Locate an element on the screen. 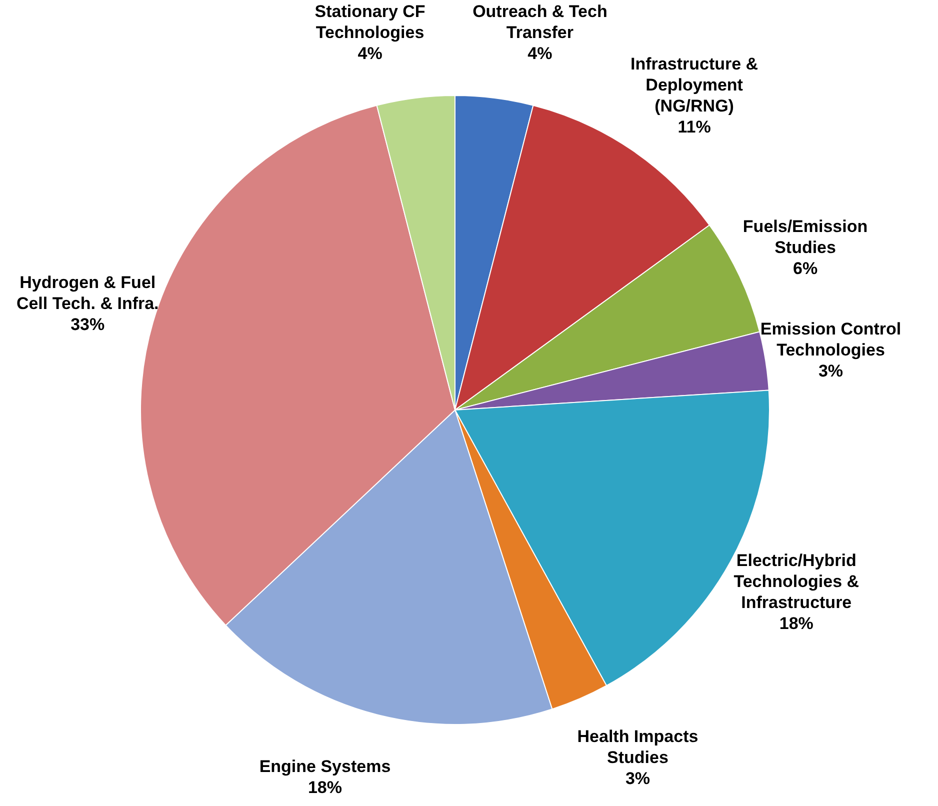 This screenshot has width=938, height=806. slice-label: Stationary CF Technologies is located at coordinates (370, 22).